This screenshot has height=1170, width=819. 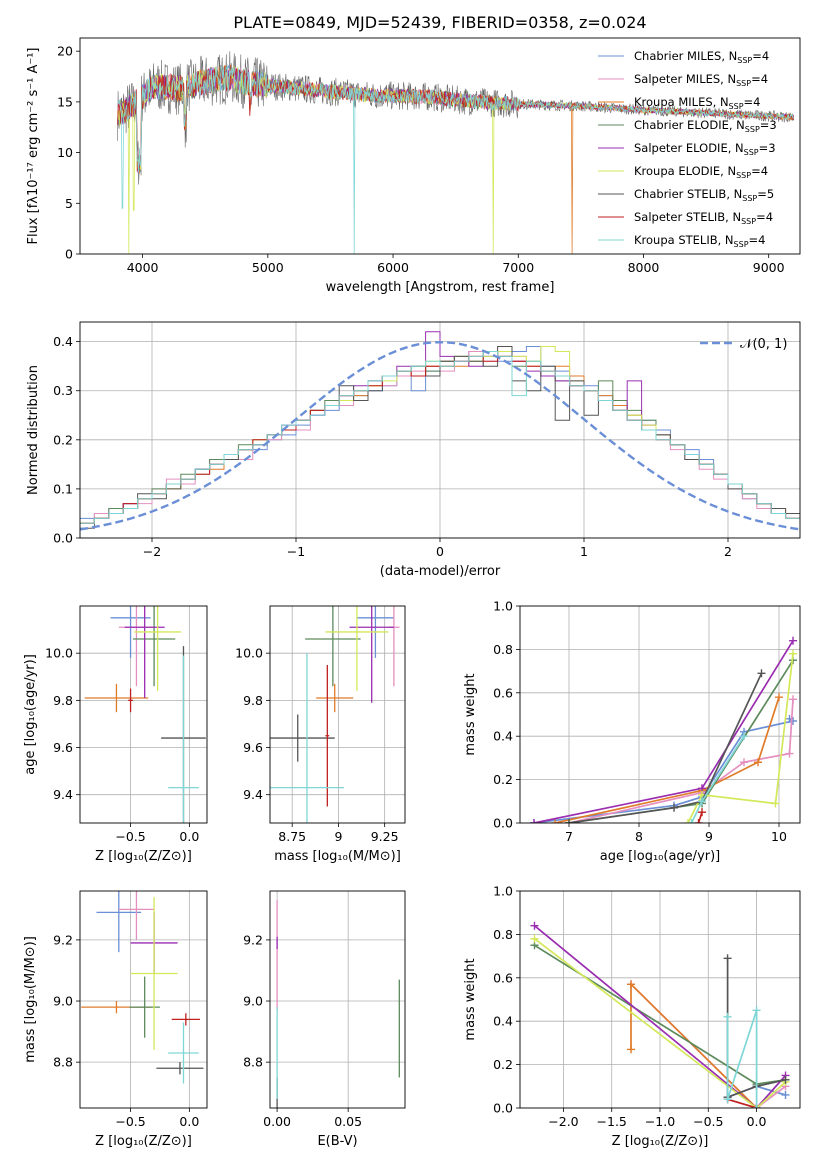 What do you see at coordinates (639, 836) in the screenshot?
I see `x-tick-label: 8` at bounding box center [639, 836].